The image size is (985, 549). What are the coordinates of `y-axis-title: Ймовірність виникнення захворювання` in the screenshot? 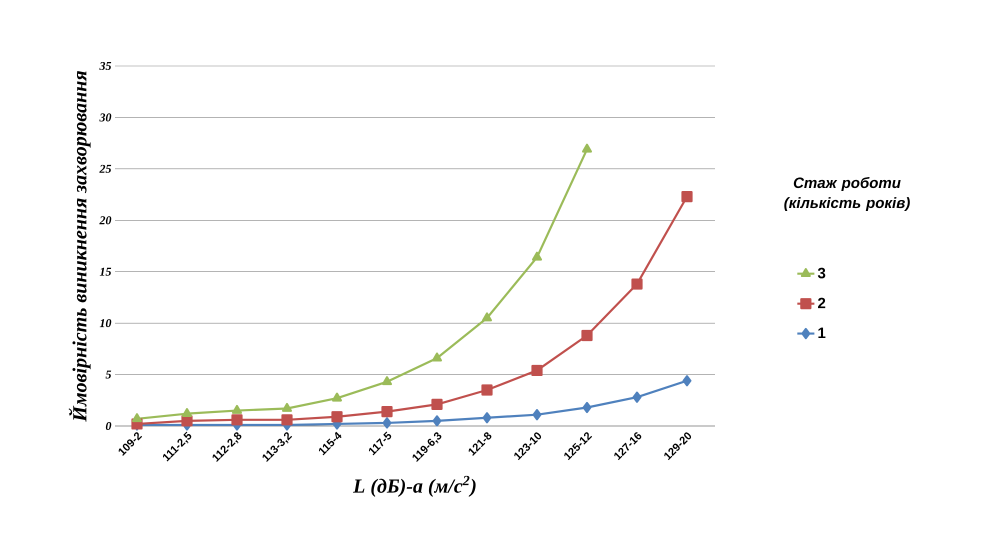 It's located at (79, 246).